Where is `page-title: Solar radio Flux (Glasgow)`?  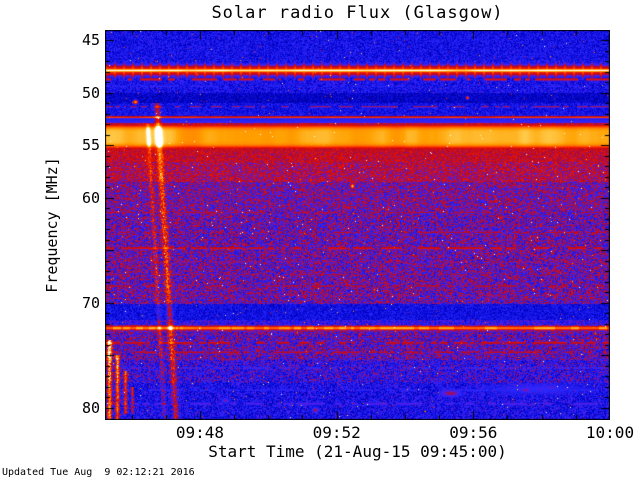 page-title: Solar radio Flux (Glasgow) is located at coordinates (357, 13).